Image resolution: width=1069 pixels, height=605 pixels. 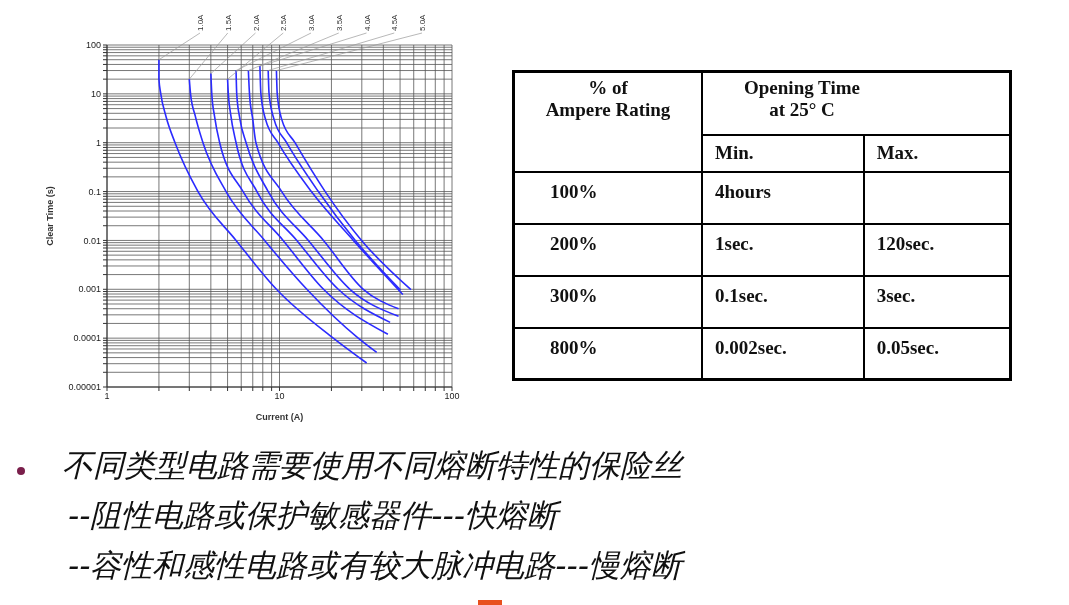 I want to click on y-tick-label: 1, so click(x=98, y=142).